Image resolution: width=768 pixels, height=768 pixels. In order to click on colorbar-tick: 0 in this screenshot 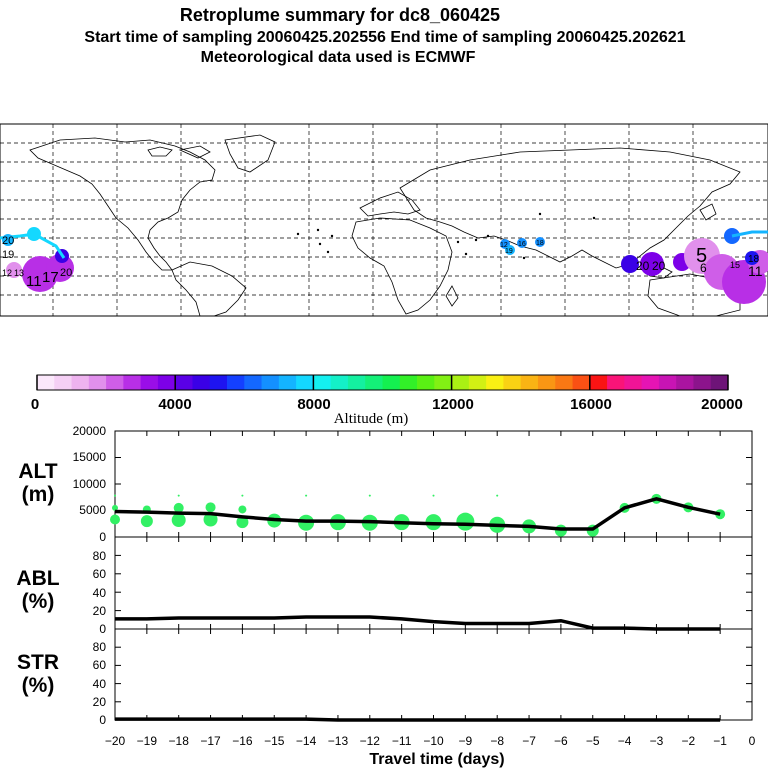, I will do `click(35, 404)`.